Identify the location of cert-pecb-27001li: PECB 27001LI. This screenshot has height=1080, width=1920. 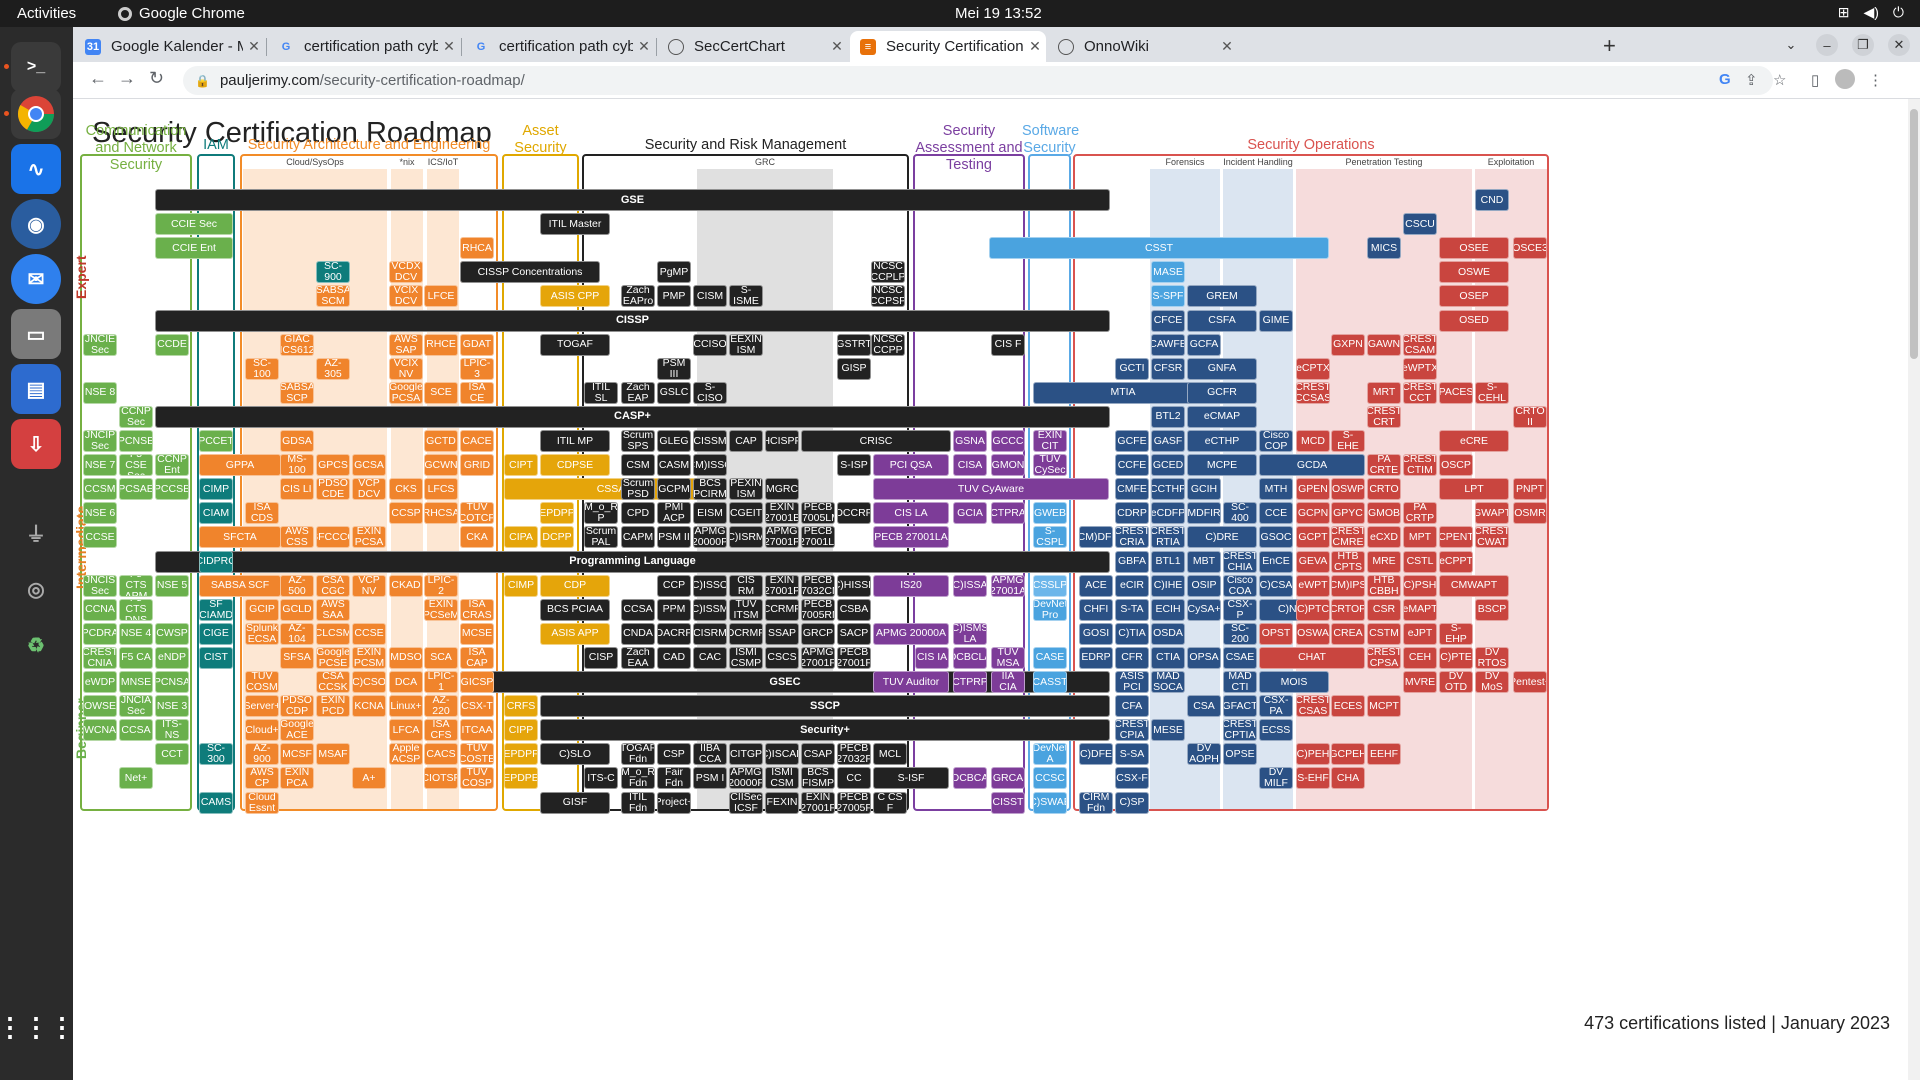
(818, 537).